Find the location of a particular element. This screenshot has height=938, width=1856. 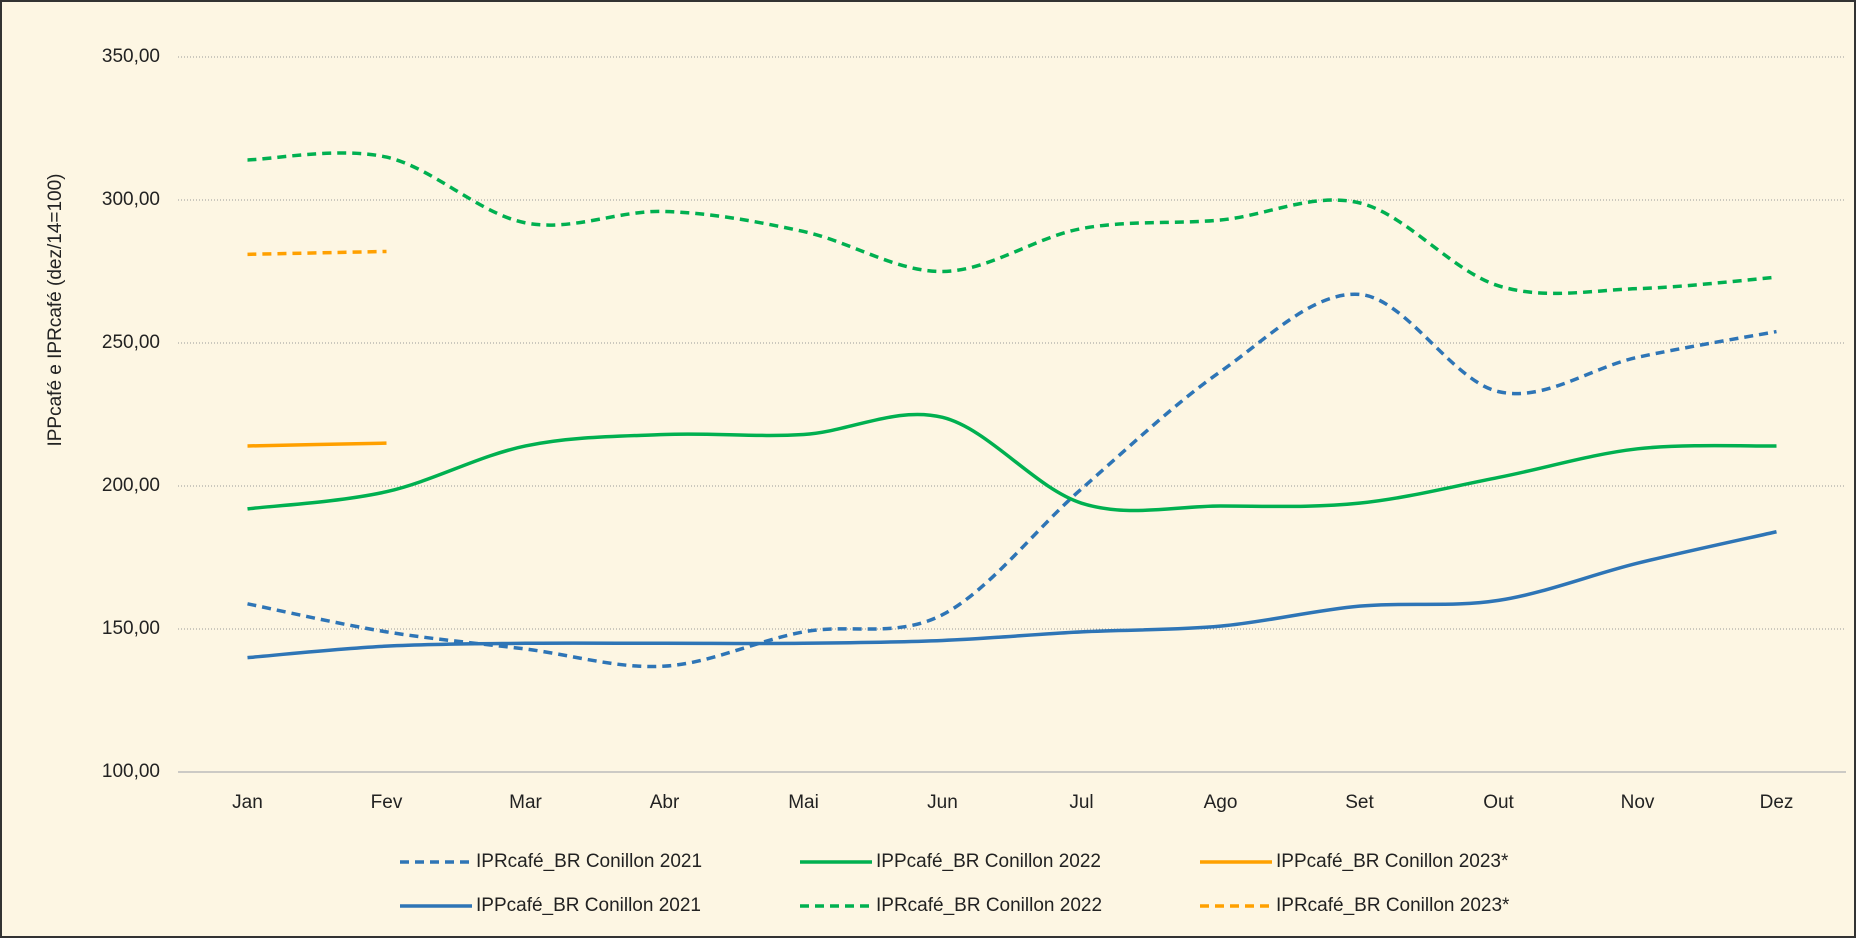

legend-label: IPRcafé_BR Conillon 2021 is located at coordinates (589, 861).